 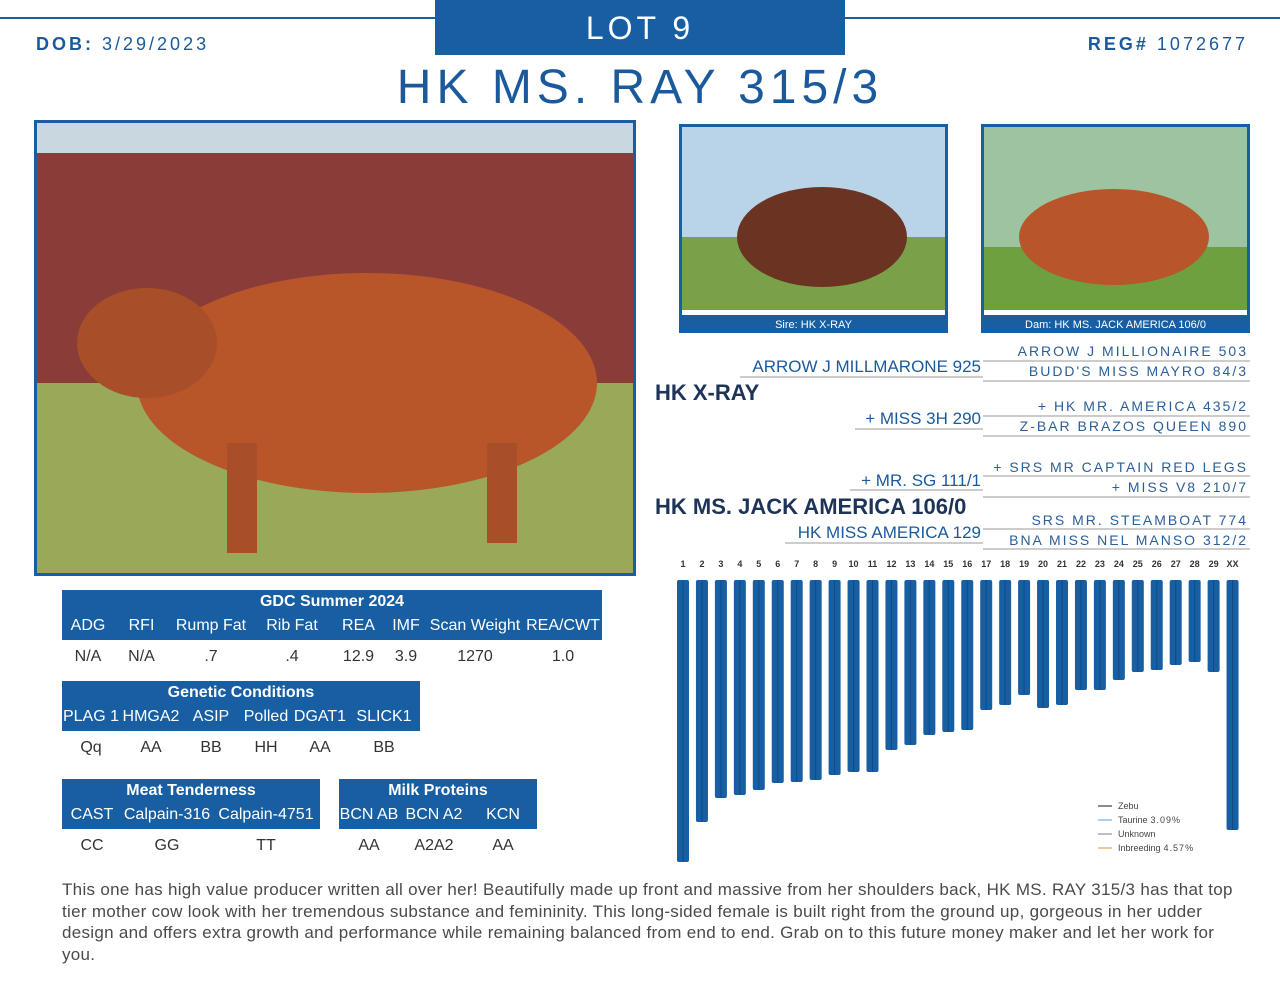 I want to click on dam-dam: HK MISS AMERICA 129, so click(x=889, y=532).